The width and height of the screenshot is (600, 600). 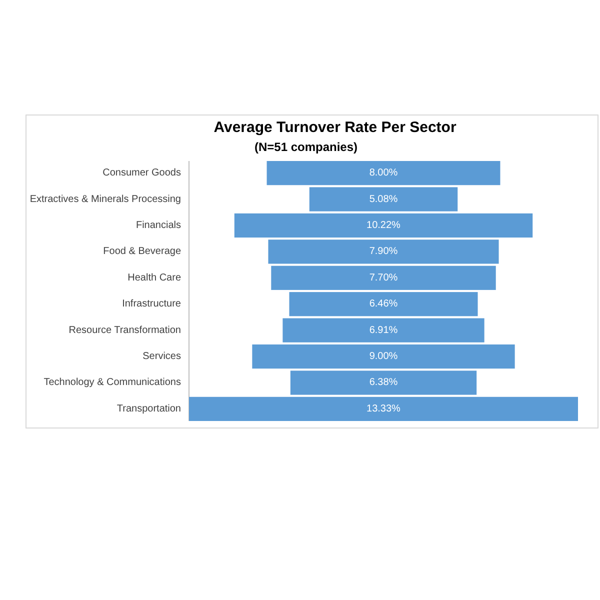 I want to click on category-label: Technology & Communications, so click(x=112, y=382).